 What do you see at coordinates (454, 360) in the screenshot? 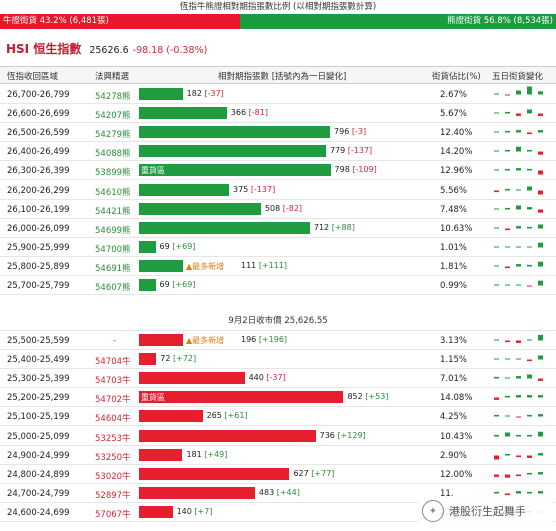
I see `share-pct: 1.15%` at bounding box center [454, 360].